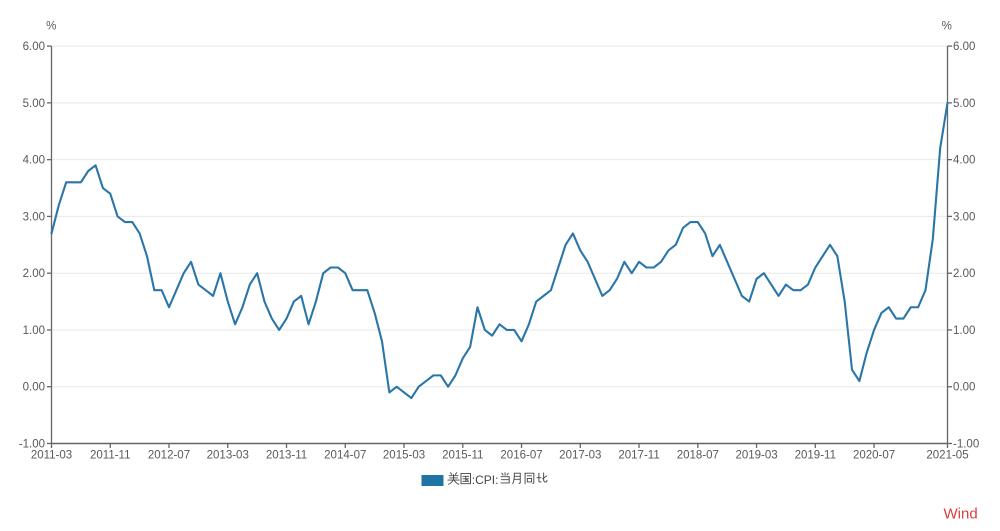 The width and height of the screenshot is (1000, 531). What do you see at coordinates (286, 456) in the screenshot?
I see `svg-text: 2013-11` at bounding box center [286, 456].